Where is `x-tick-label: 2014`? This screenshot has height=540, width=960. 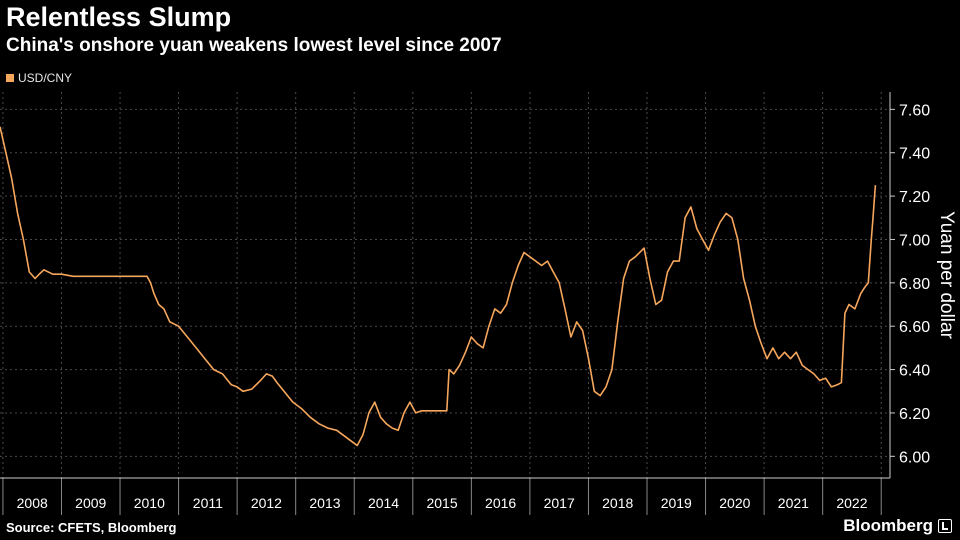
x-tick-label: 2014 is located at coordinates (383, 503).